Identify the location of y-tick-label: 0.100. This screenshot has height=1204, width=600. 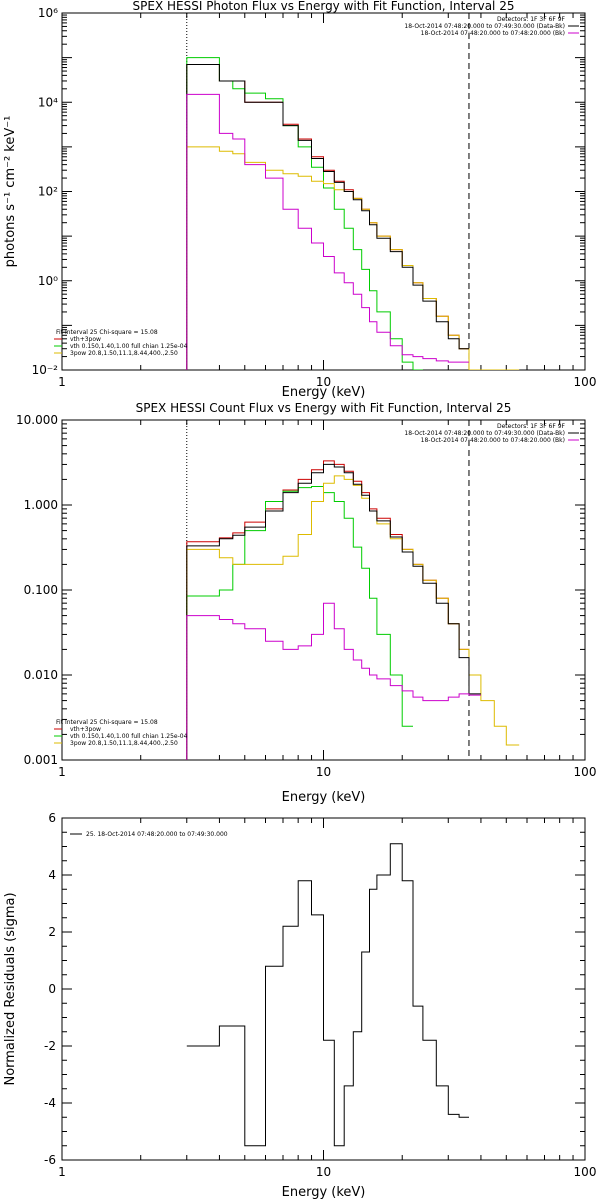
(41, 590).